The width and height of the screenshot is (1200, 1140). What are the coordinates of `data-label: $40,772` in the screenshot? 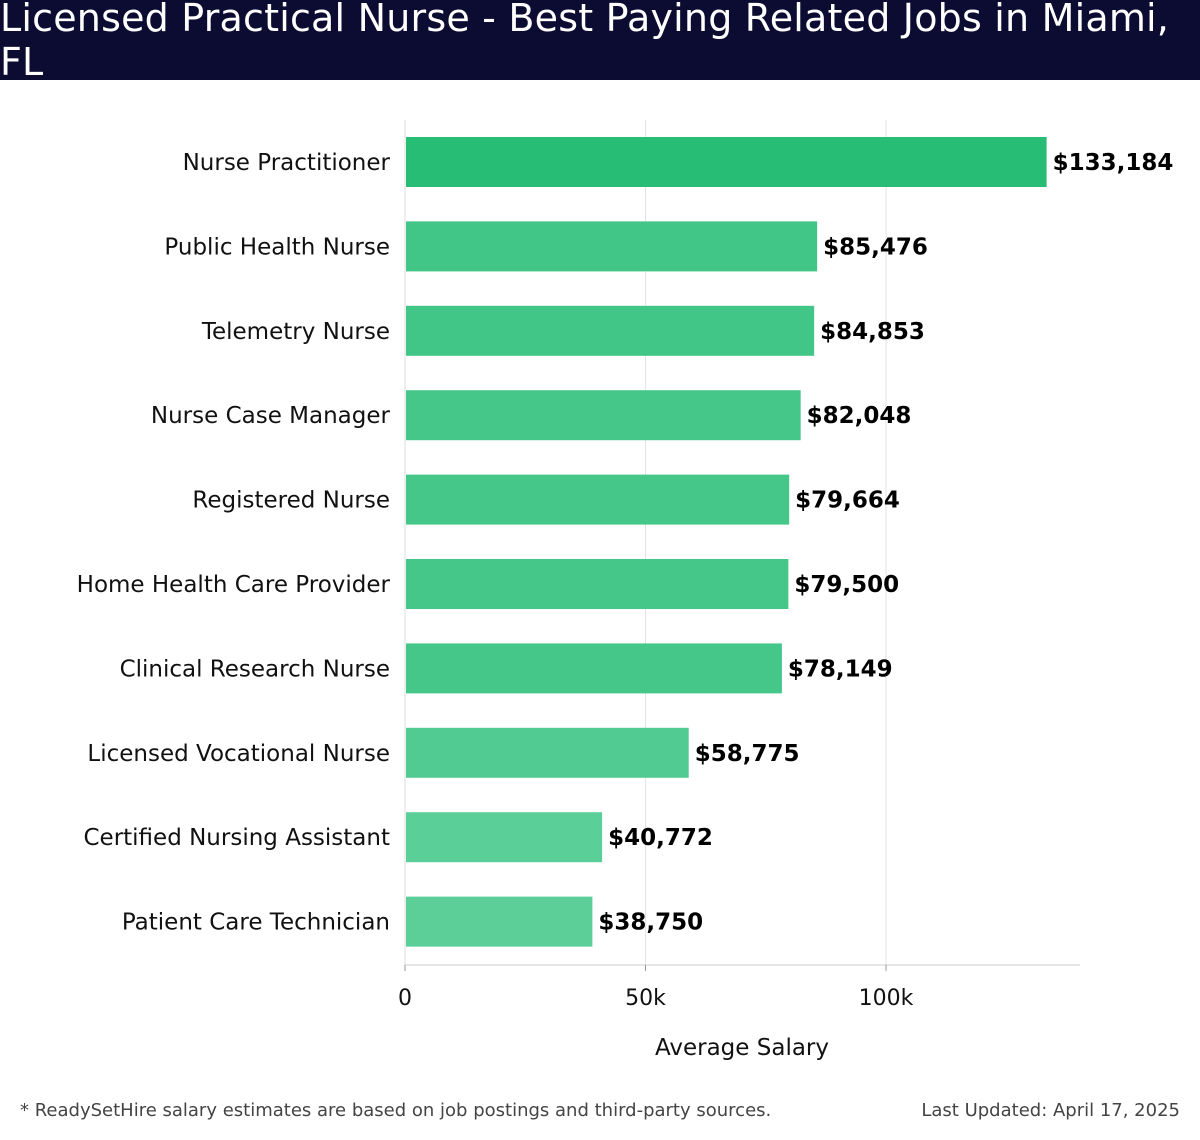 It's located at (660, 838).